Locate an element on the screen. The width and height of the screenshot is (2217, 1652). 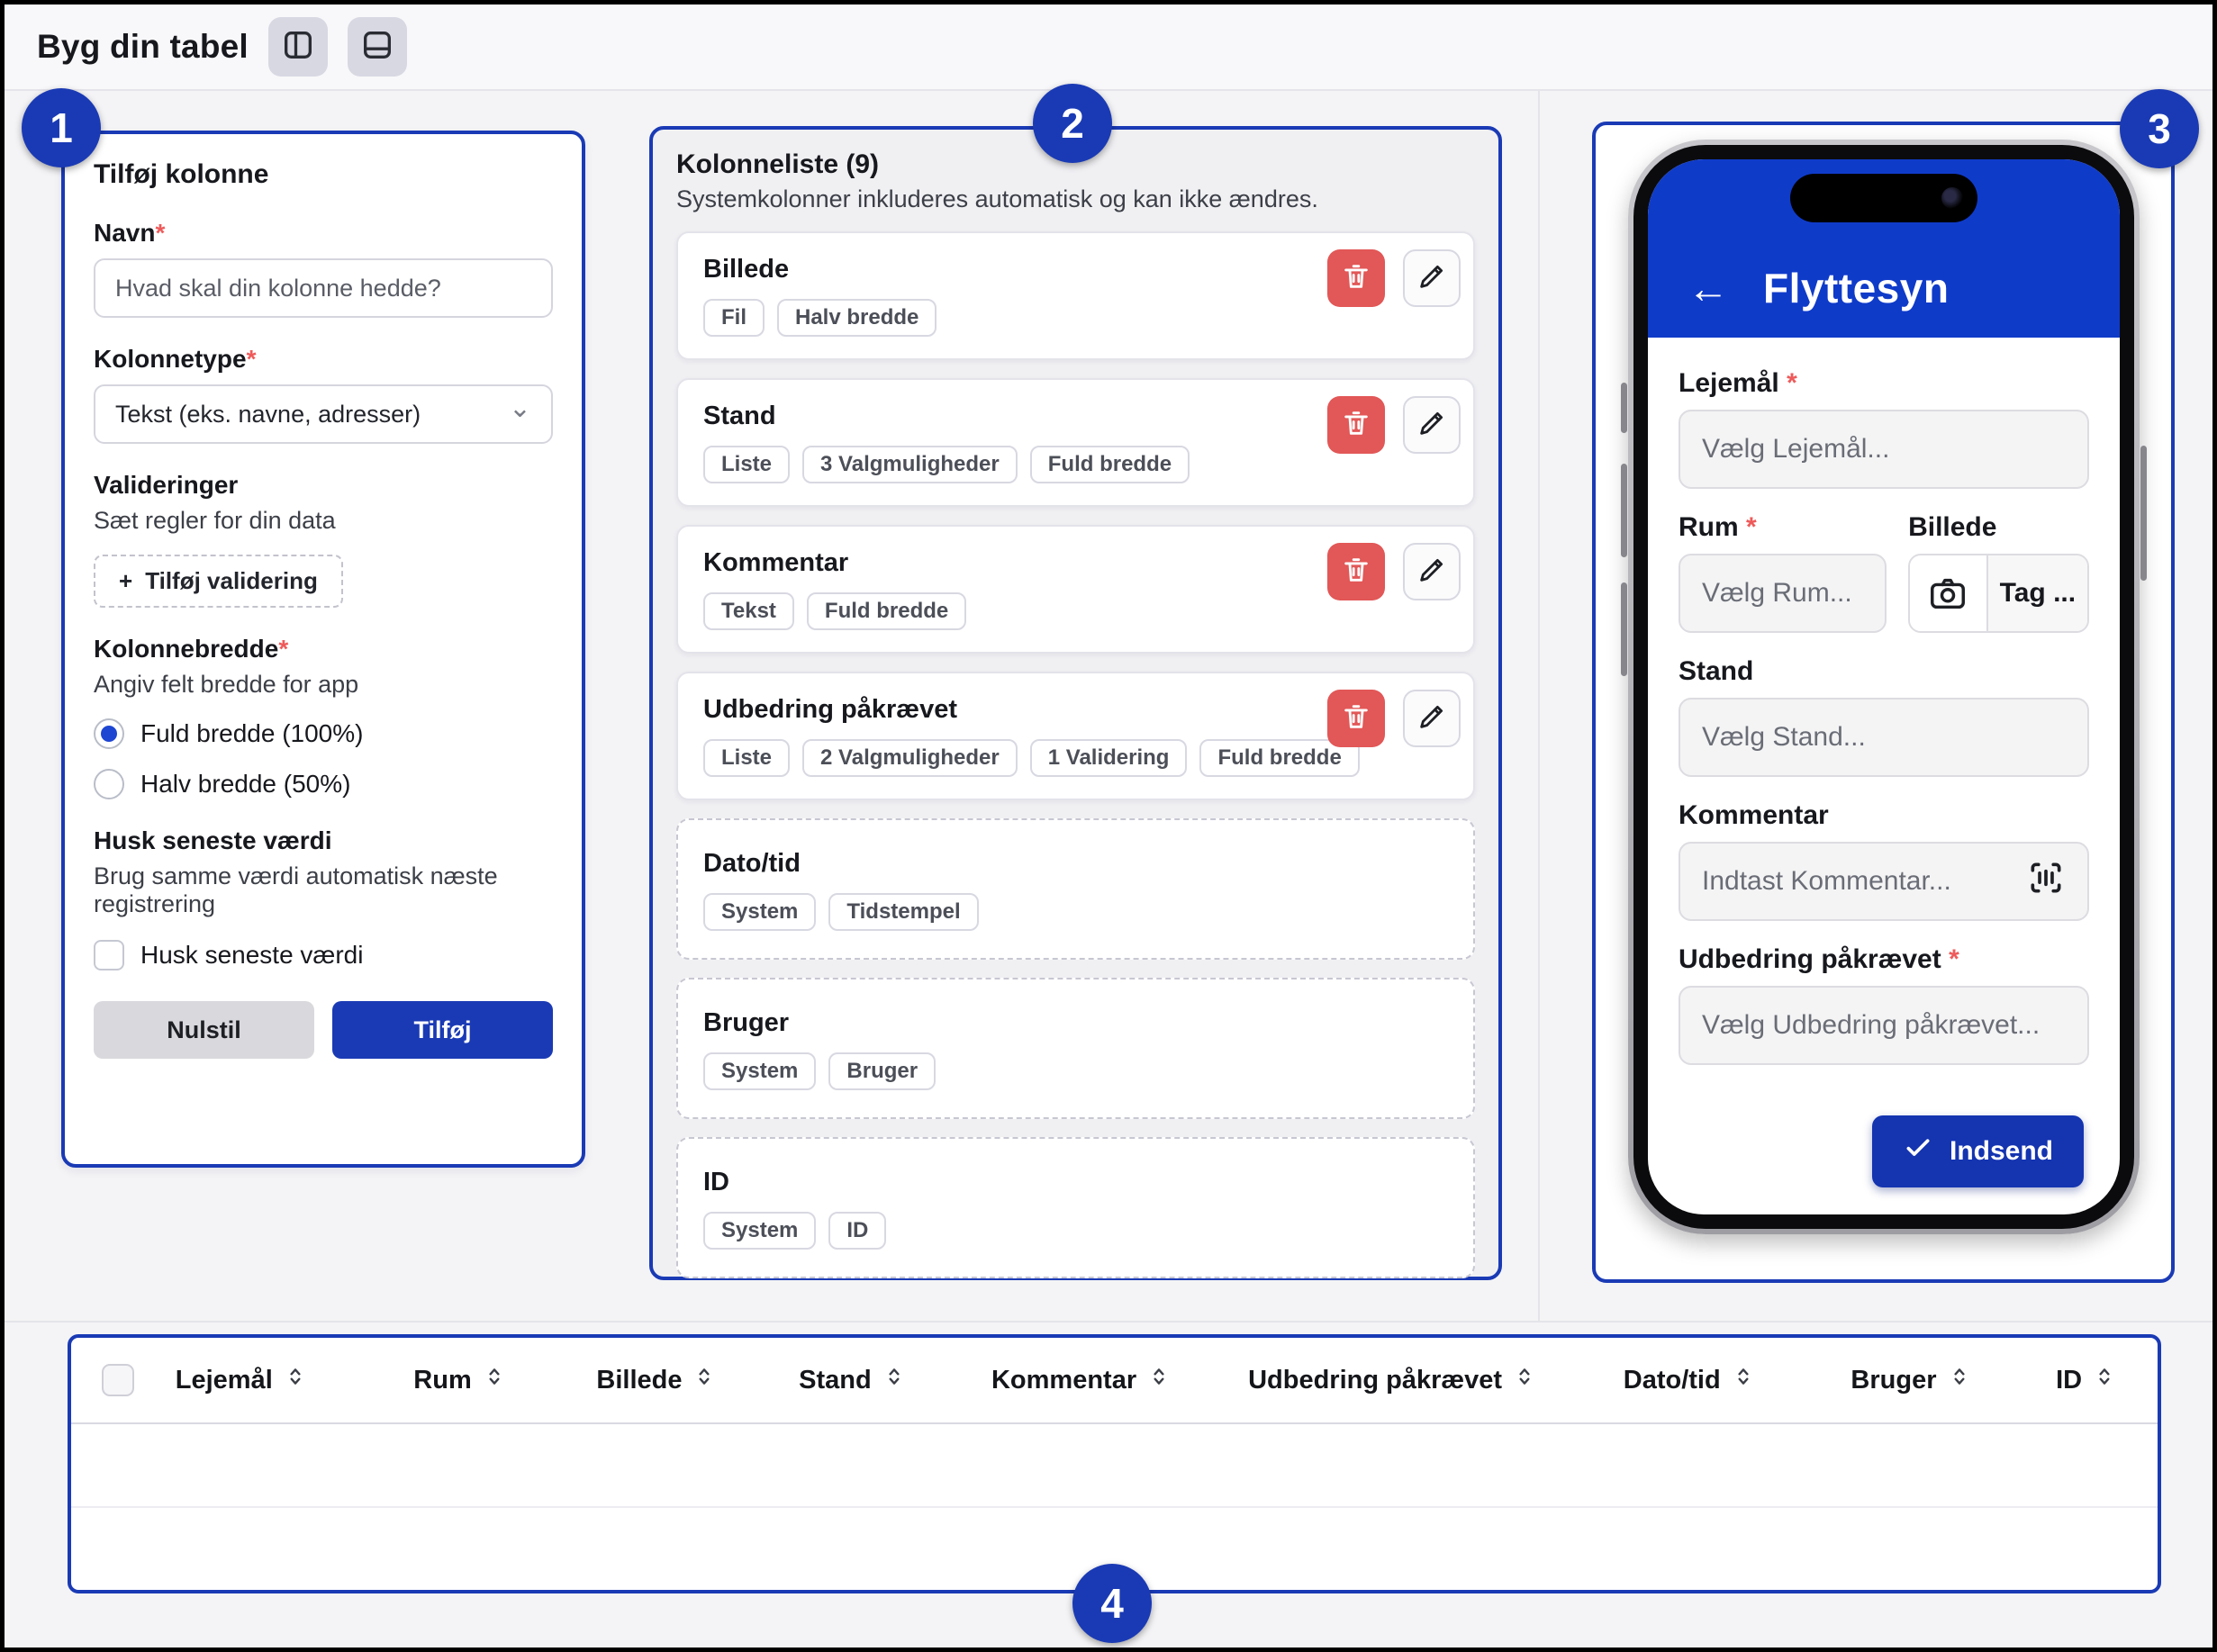
width-subtext: Angiv felt bredde for app is located at coordinates (227, 684).